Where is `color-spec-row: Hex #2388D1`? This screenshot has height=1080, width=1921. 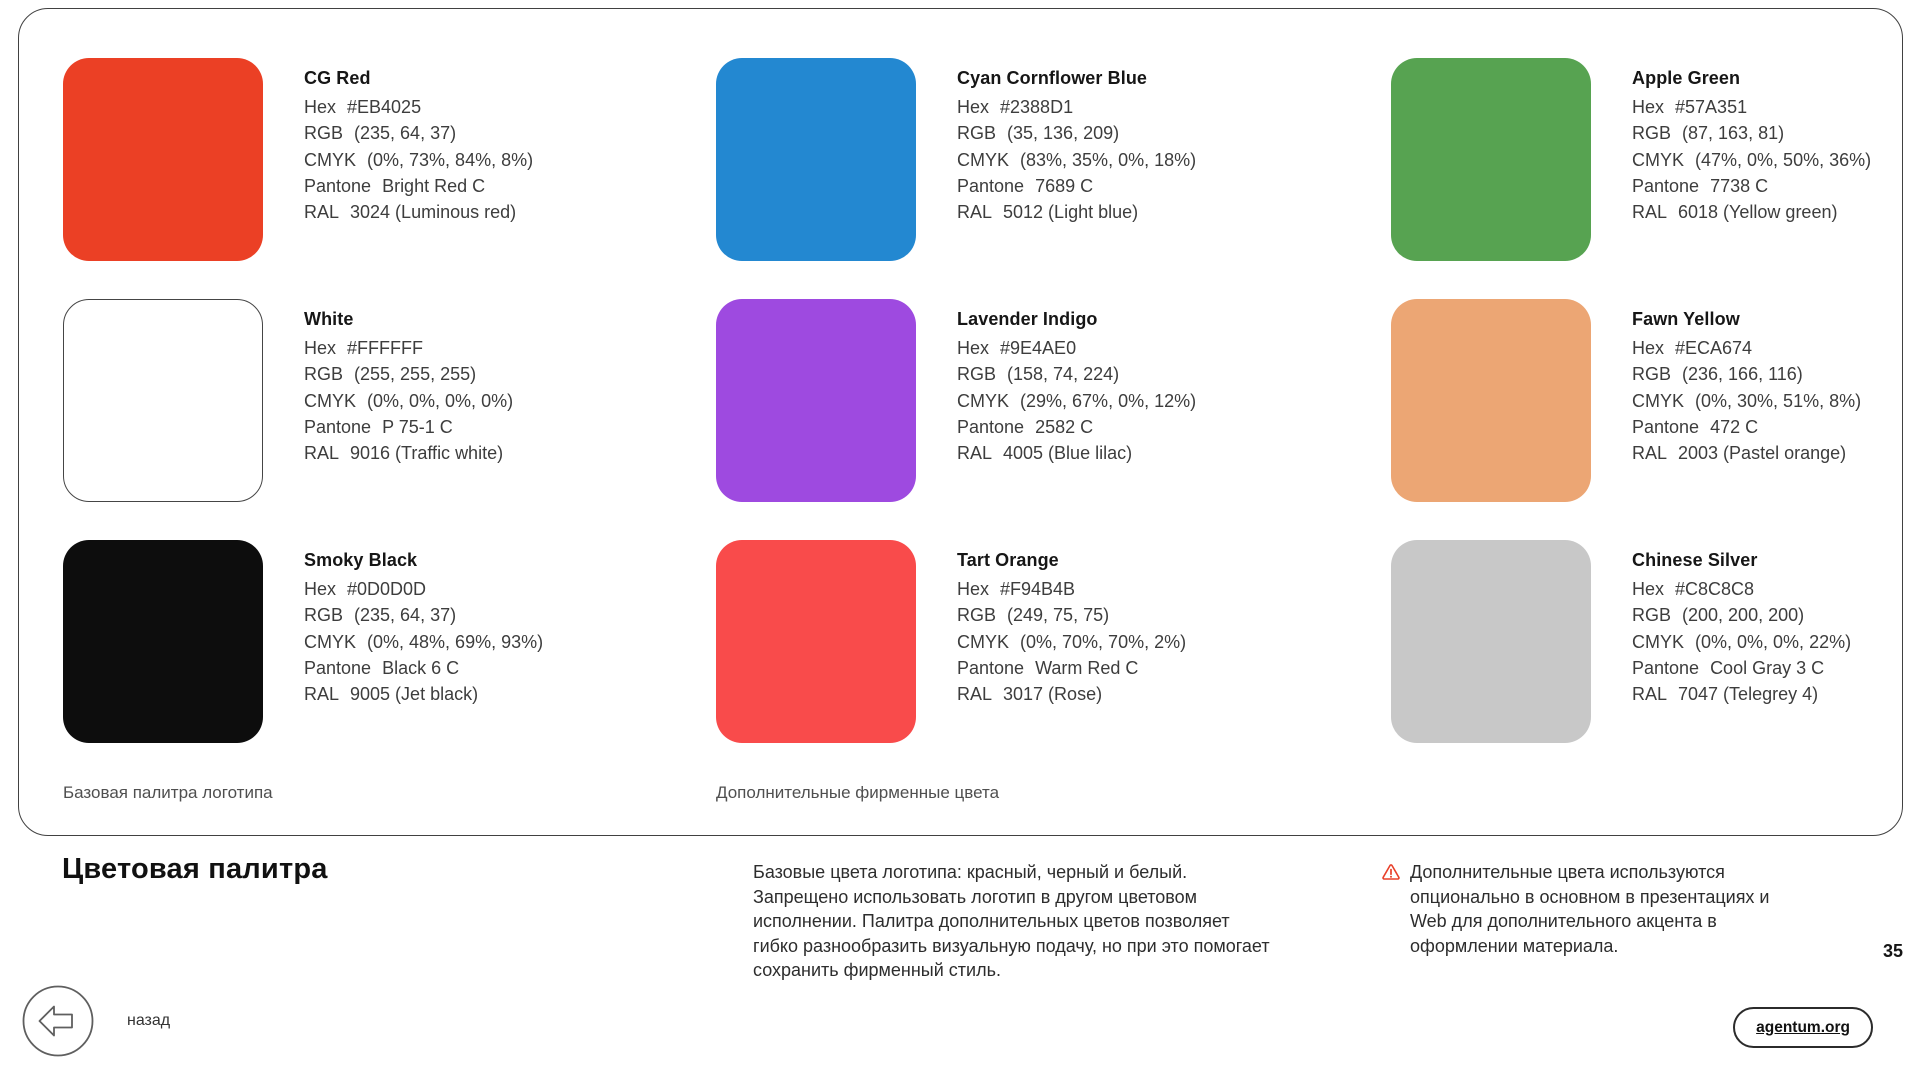
color-spec-row: Hex #2388D1 is located at coordinates (1076, 107).